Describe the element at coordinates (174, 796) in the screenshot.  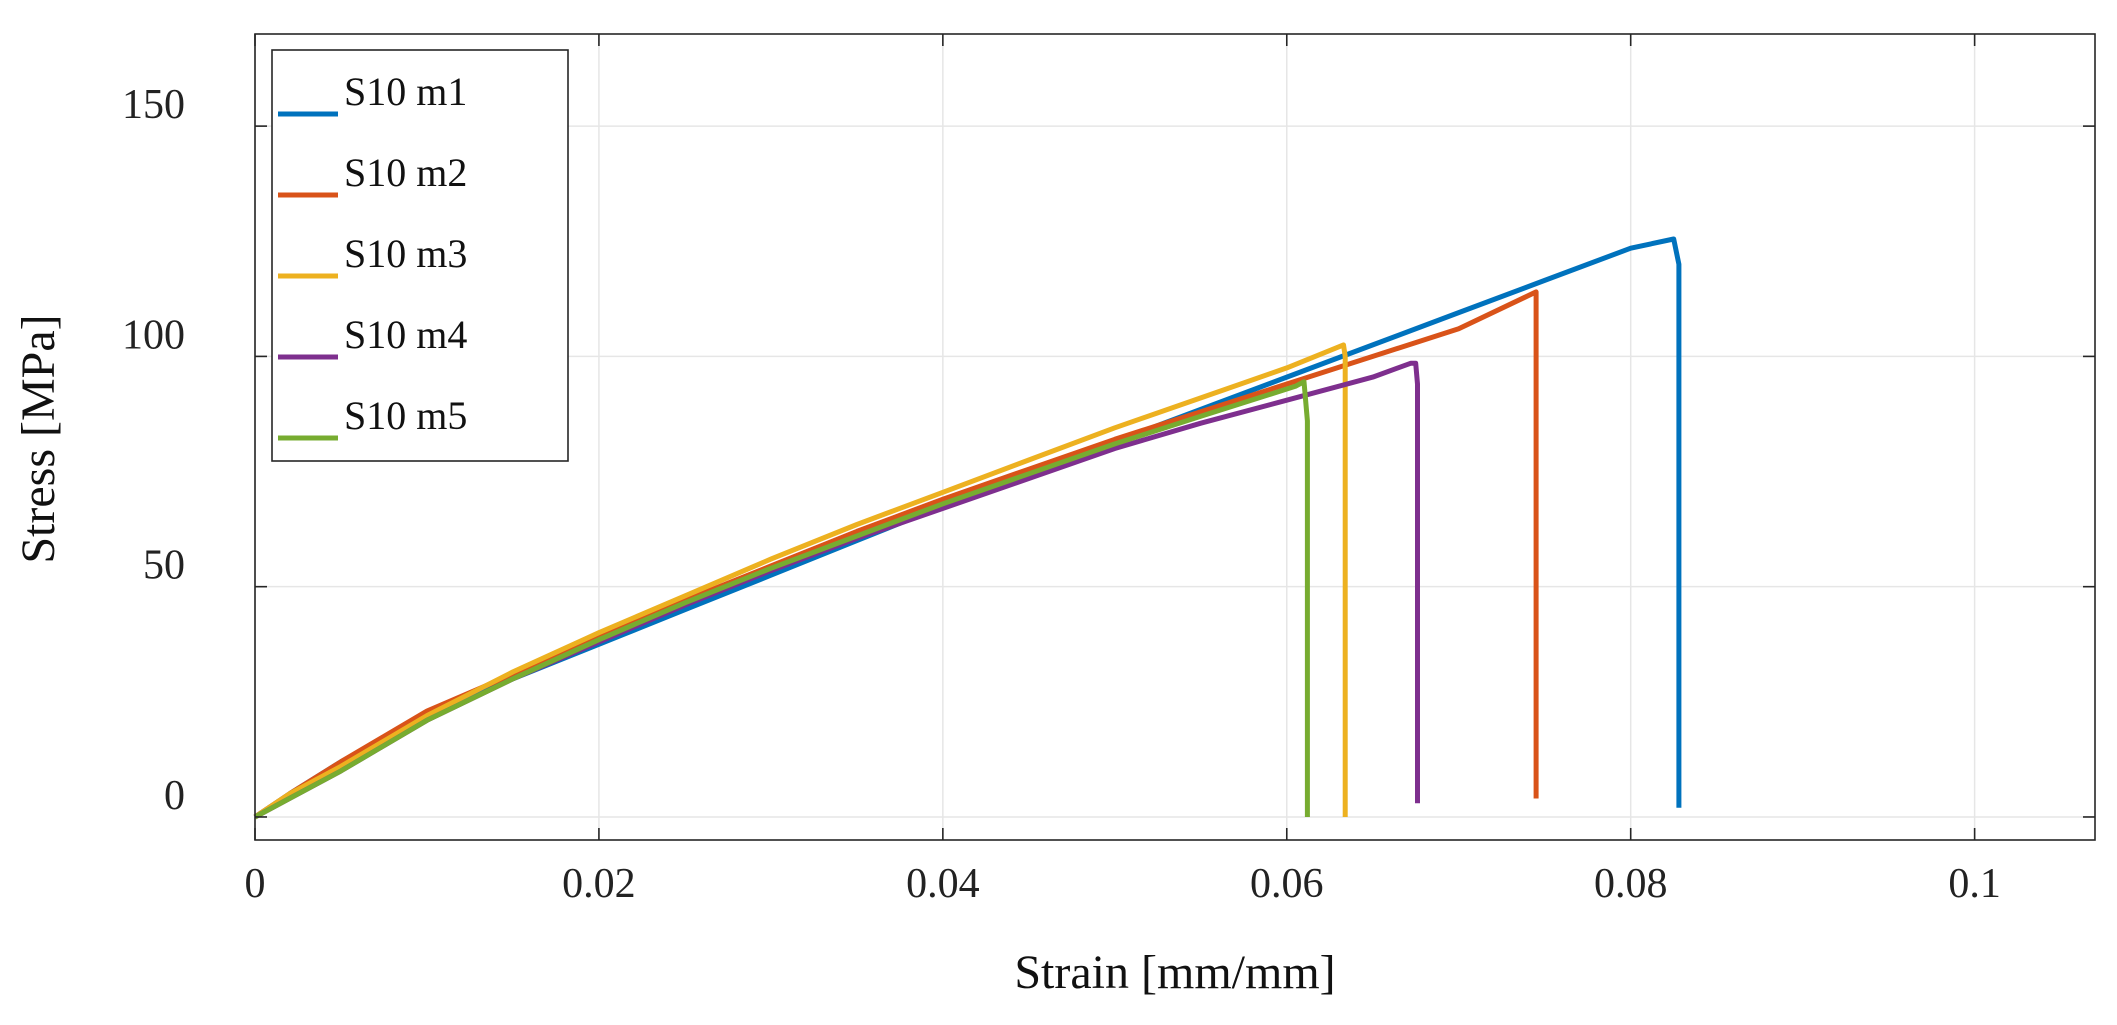
I see `y-tick-label: 0` at that location.